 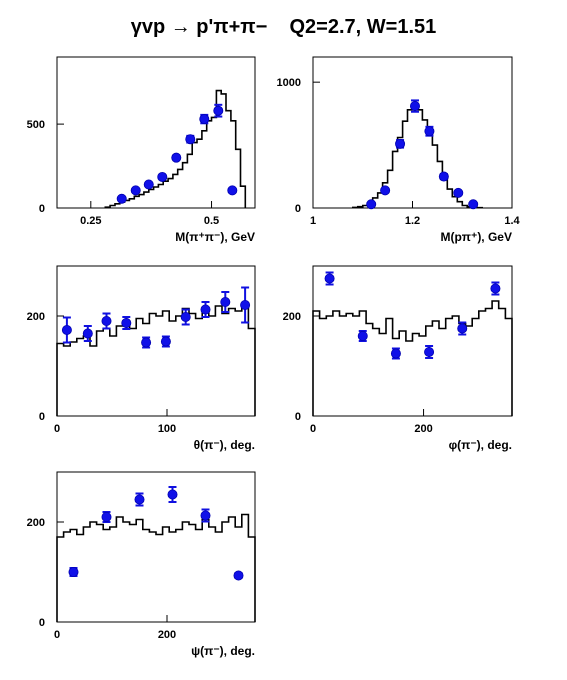 What do you see at coordinates (412, 221) in the screenshot?
I see `x-tick-label: 1.2` at bounding box center [412, 221].